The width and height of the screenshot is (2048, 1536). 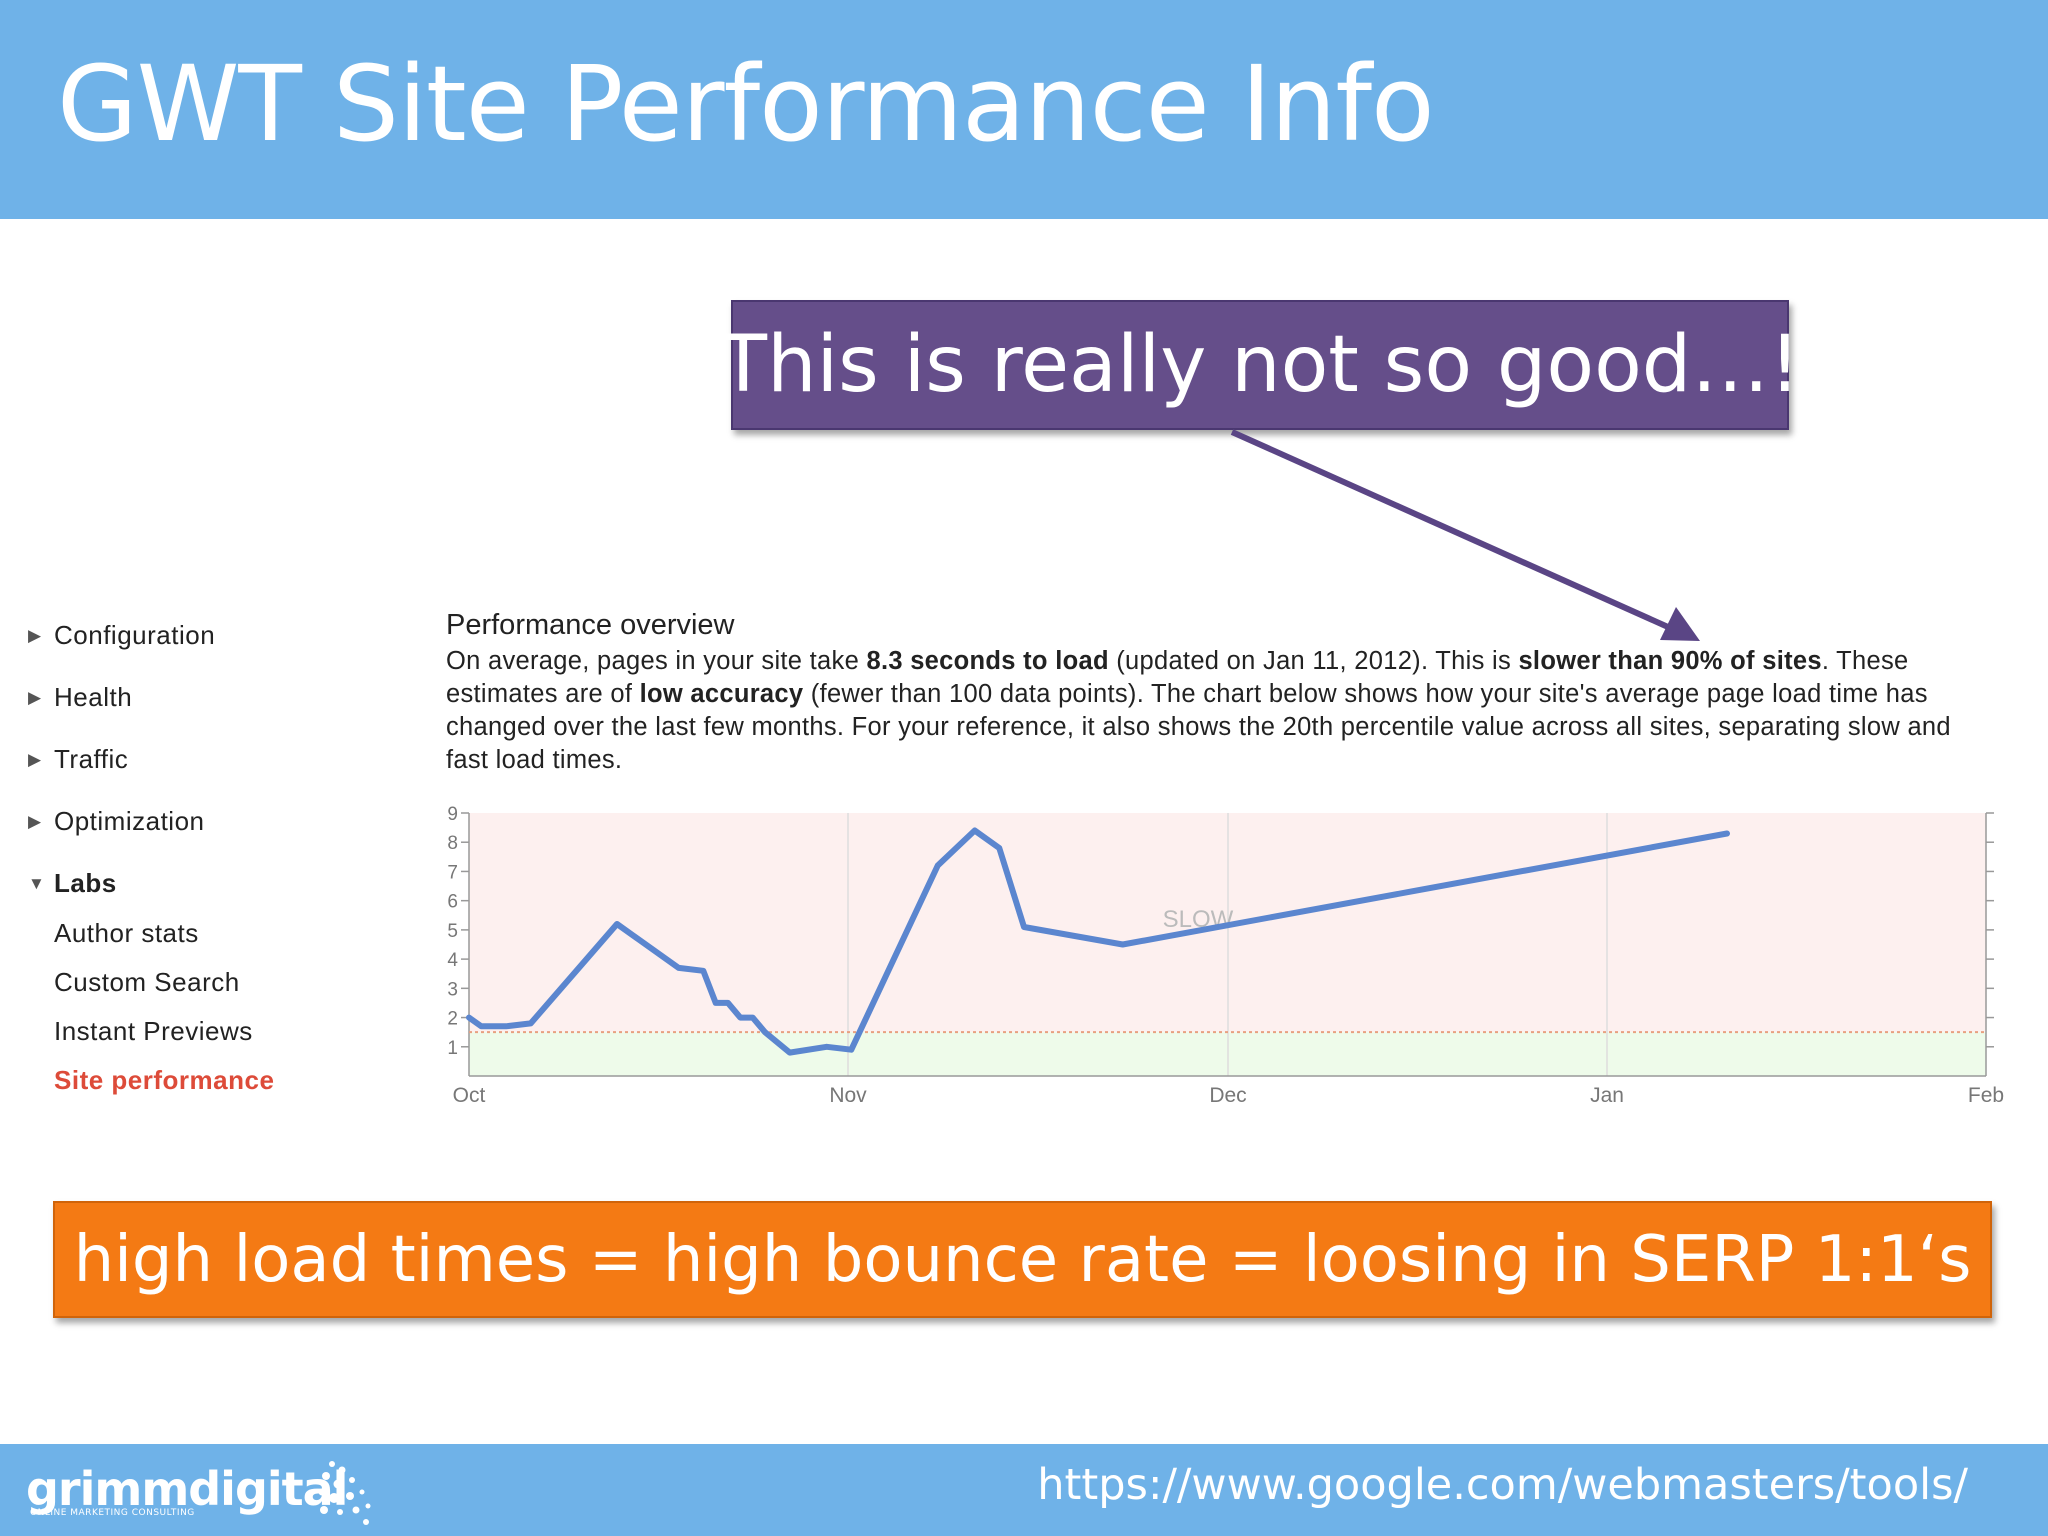 I want to click on callout-text: This is really not so good…!, so click(x=1260, y=365).